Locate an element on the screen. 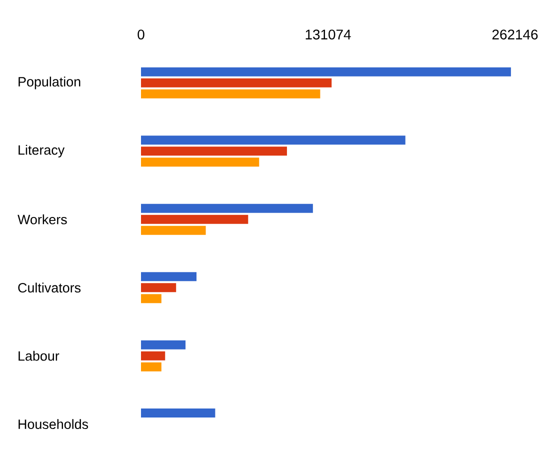 Image resolution: width=555 pixels, height=469 pixels. x-tick-label: 131074 is located at coordinates (328, 35).